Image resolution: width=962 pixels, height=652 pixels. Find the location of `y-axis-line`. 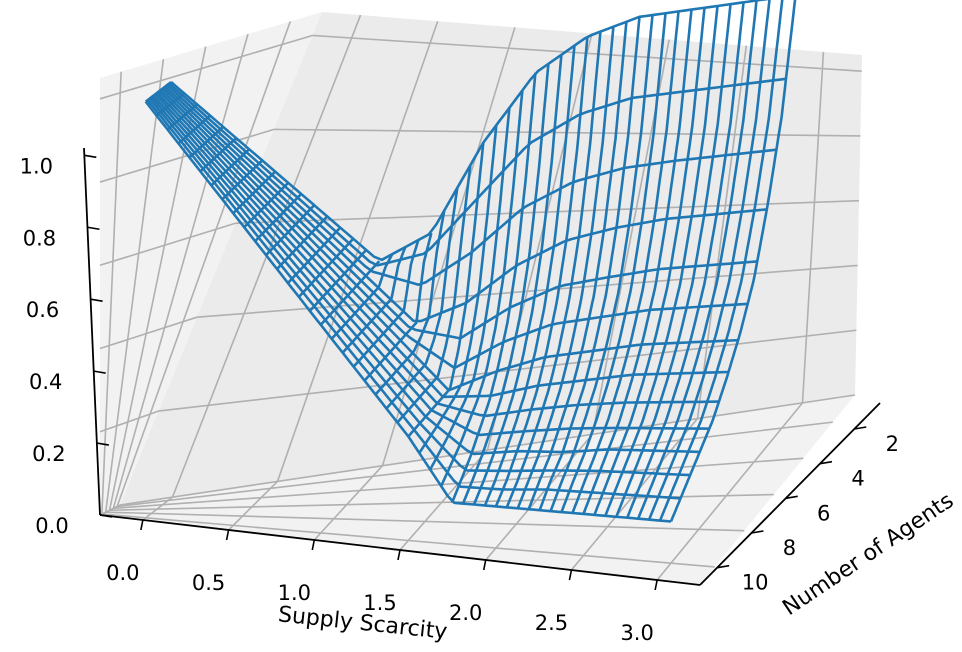

y-axis-line is located at coordinates (790, 494).